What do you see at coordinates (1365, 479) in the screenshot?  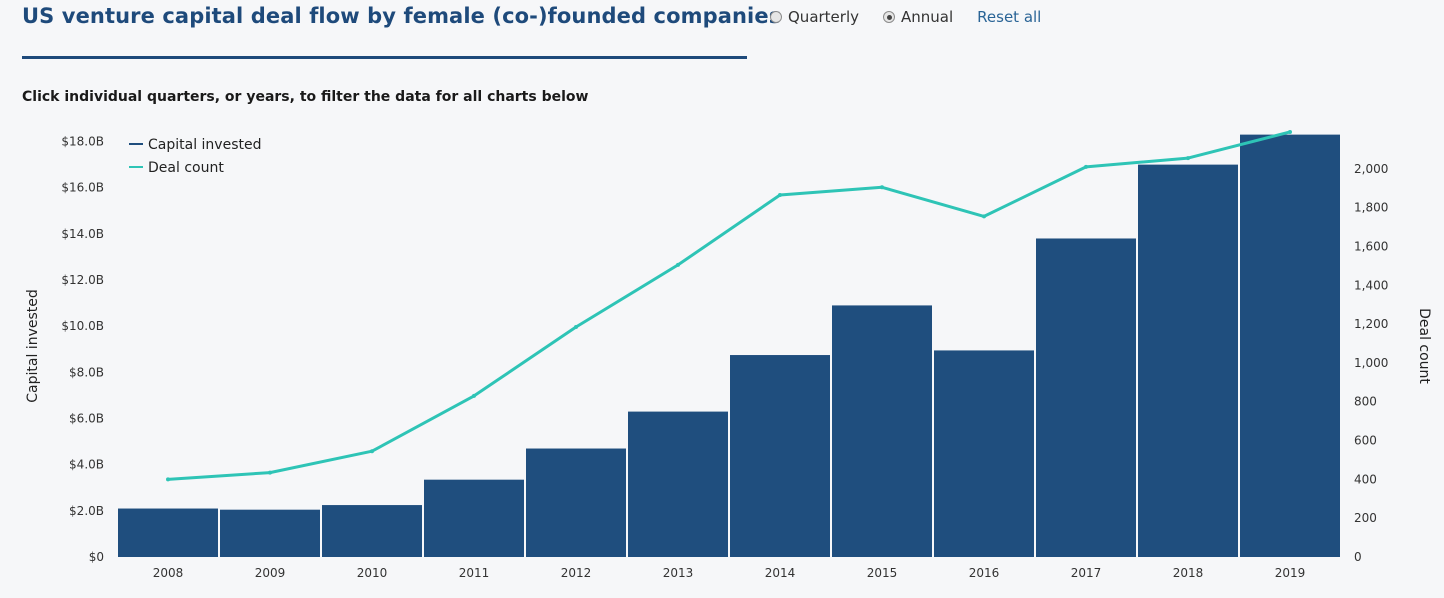 I see `y2-tick-label: 400` at bounding box center [1365, 479].